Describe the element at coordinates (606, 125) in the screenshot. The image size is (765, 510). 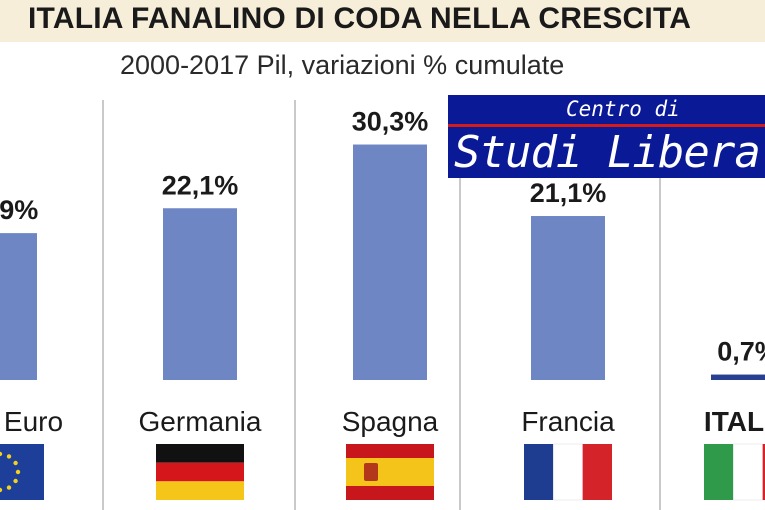
I see `logo-red-line` at that location.